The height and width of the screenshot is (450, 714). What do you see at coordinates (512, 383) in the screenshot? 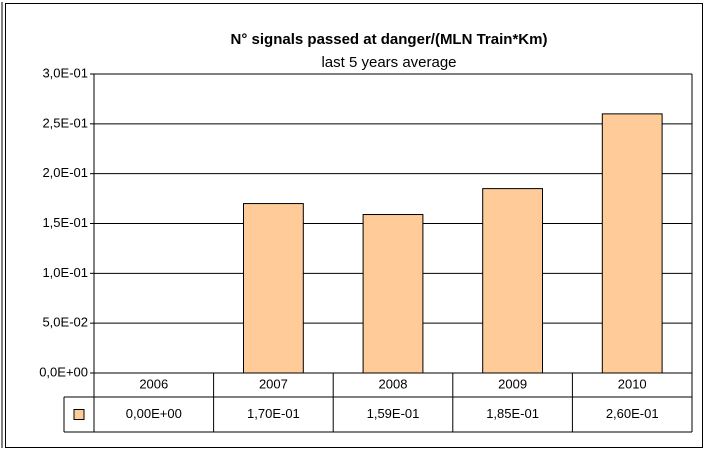
I see `x-tick-label: 2009` at bounding box center [512, 383].